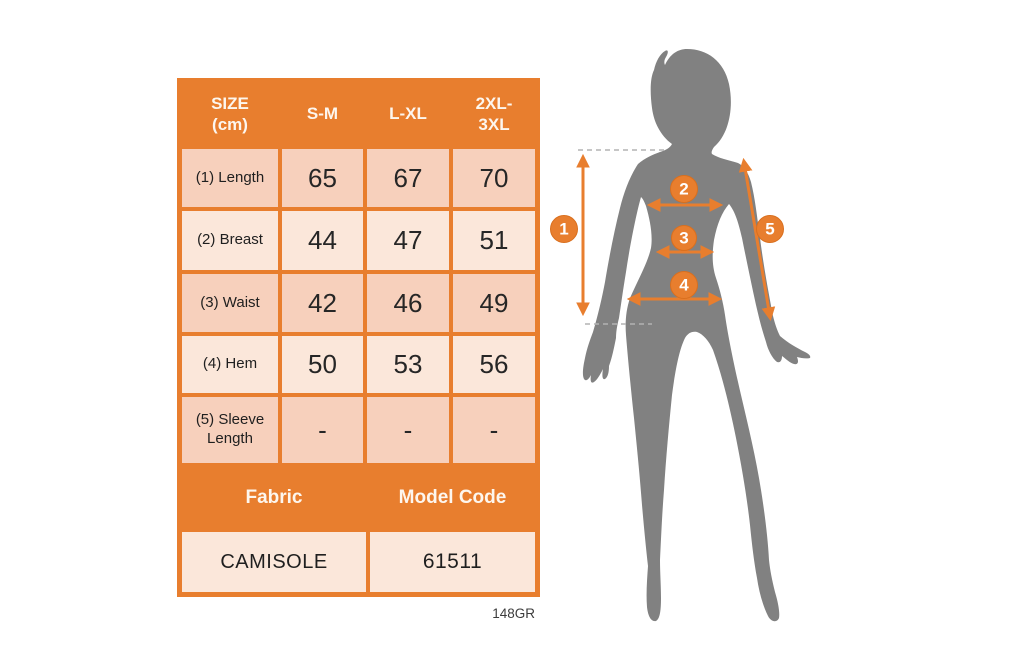 This screenshot has height=660, width=1024. I want to click on column-header-lxl: L-XL, so click(408, 114).